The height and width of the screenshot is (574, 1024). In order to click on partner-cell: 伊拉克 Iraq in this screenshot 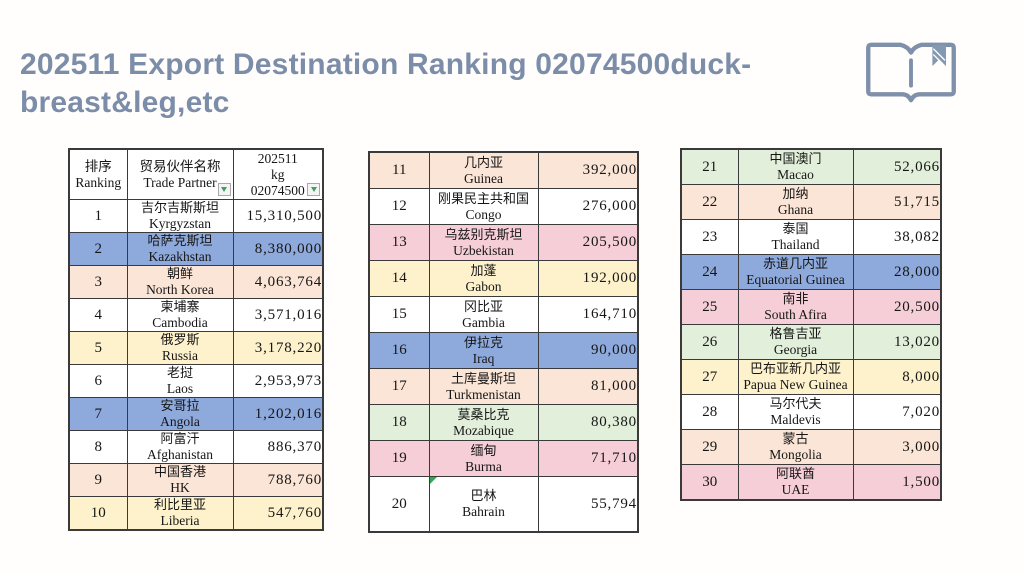, I will do `click(483, 350)`.